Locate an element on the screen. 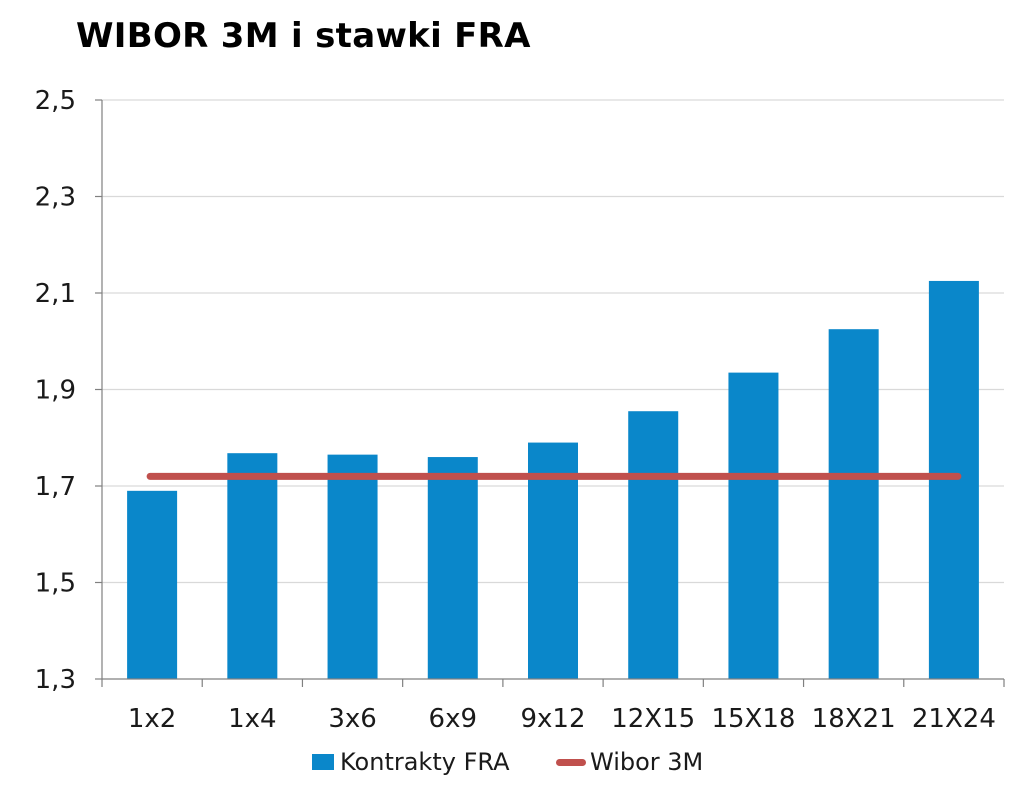  chart-title: WIBOR 3M i stawki FRA is located at coordinates (303, 36).